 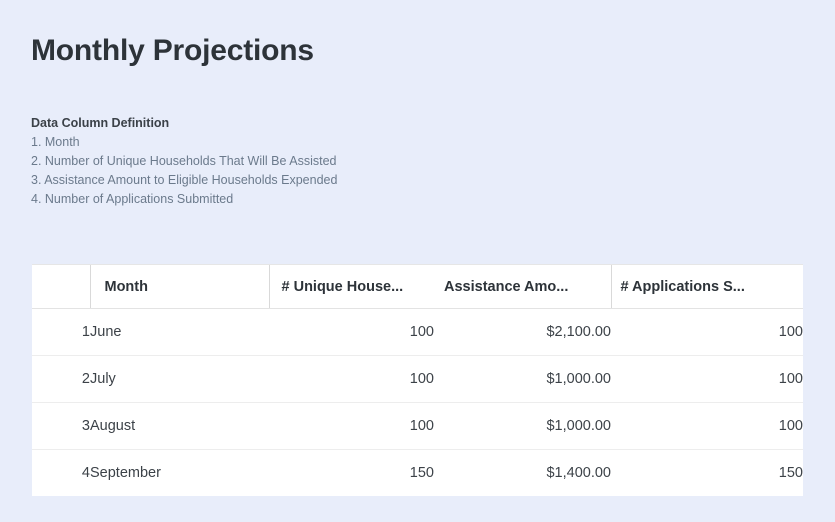 I want to click on cell-month: July, so click(x=179, y=379).